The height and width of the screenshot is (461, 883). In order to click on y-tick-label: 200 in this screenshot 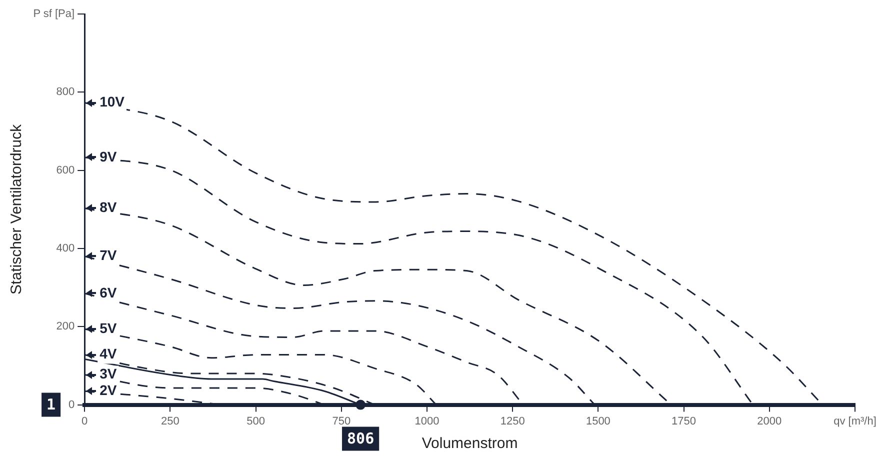, I will do `click(65, 326)`.